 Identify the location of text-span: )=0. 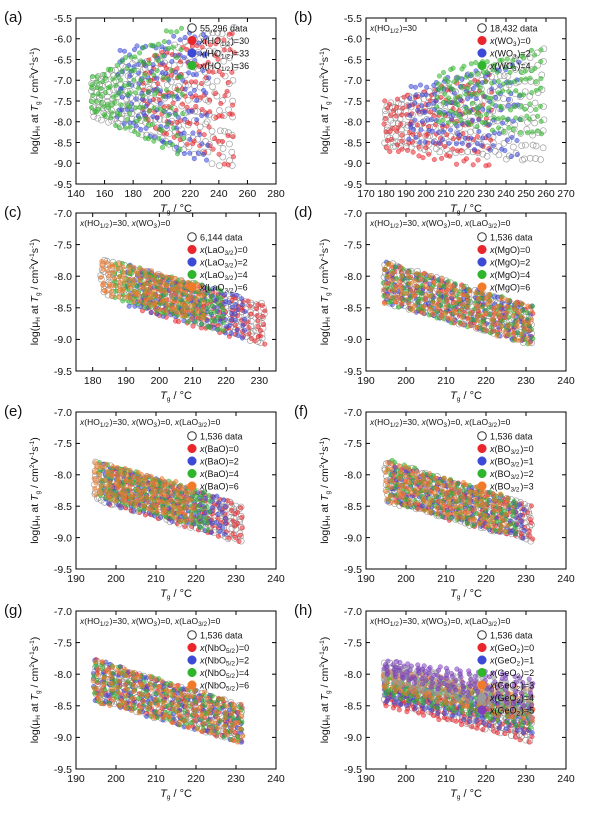
(214, 422).